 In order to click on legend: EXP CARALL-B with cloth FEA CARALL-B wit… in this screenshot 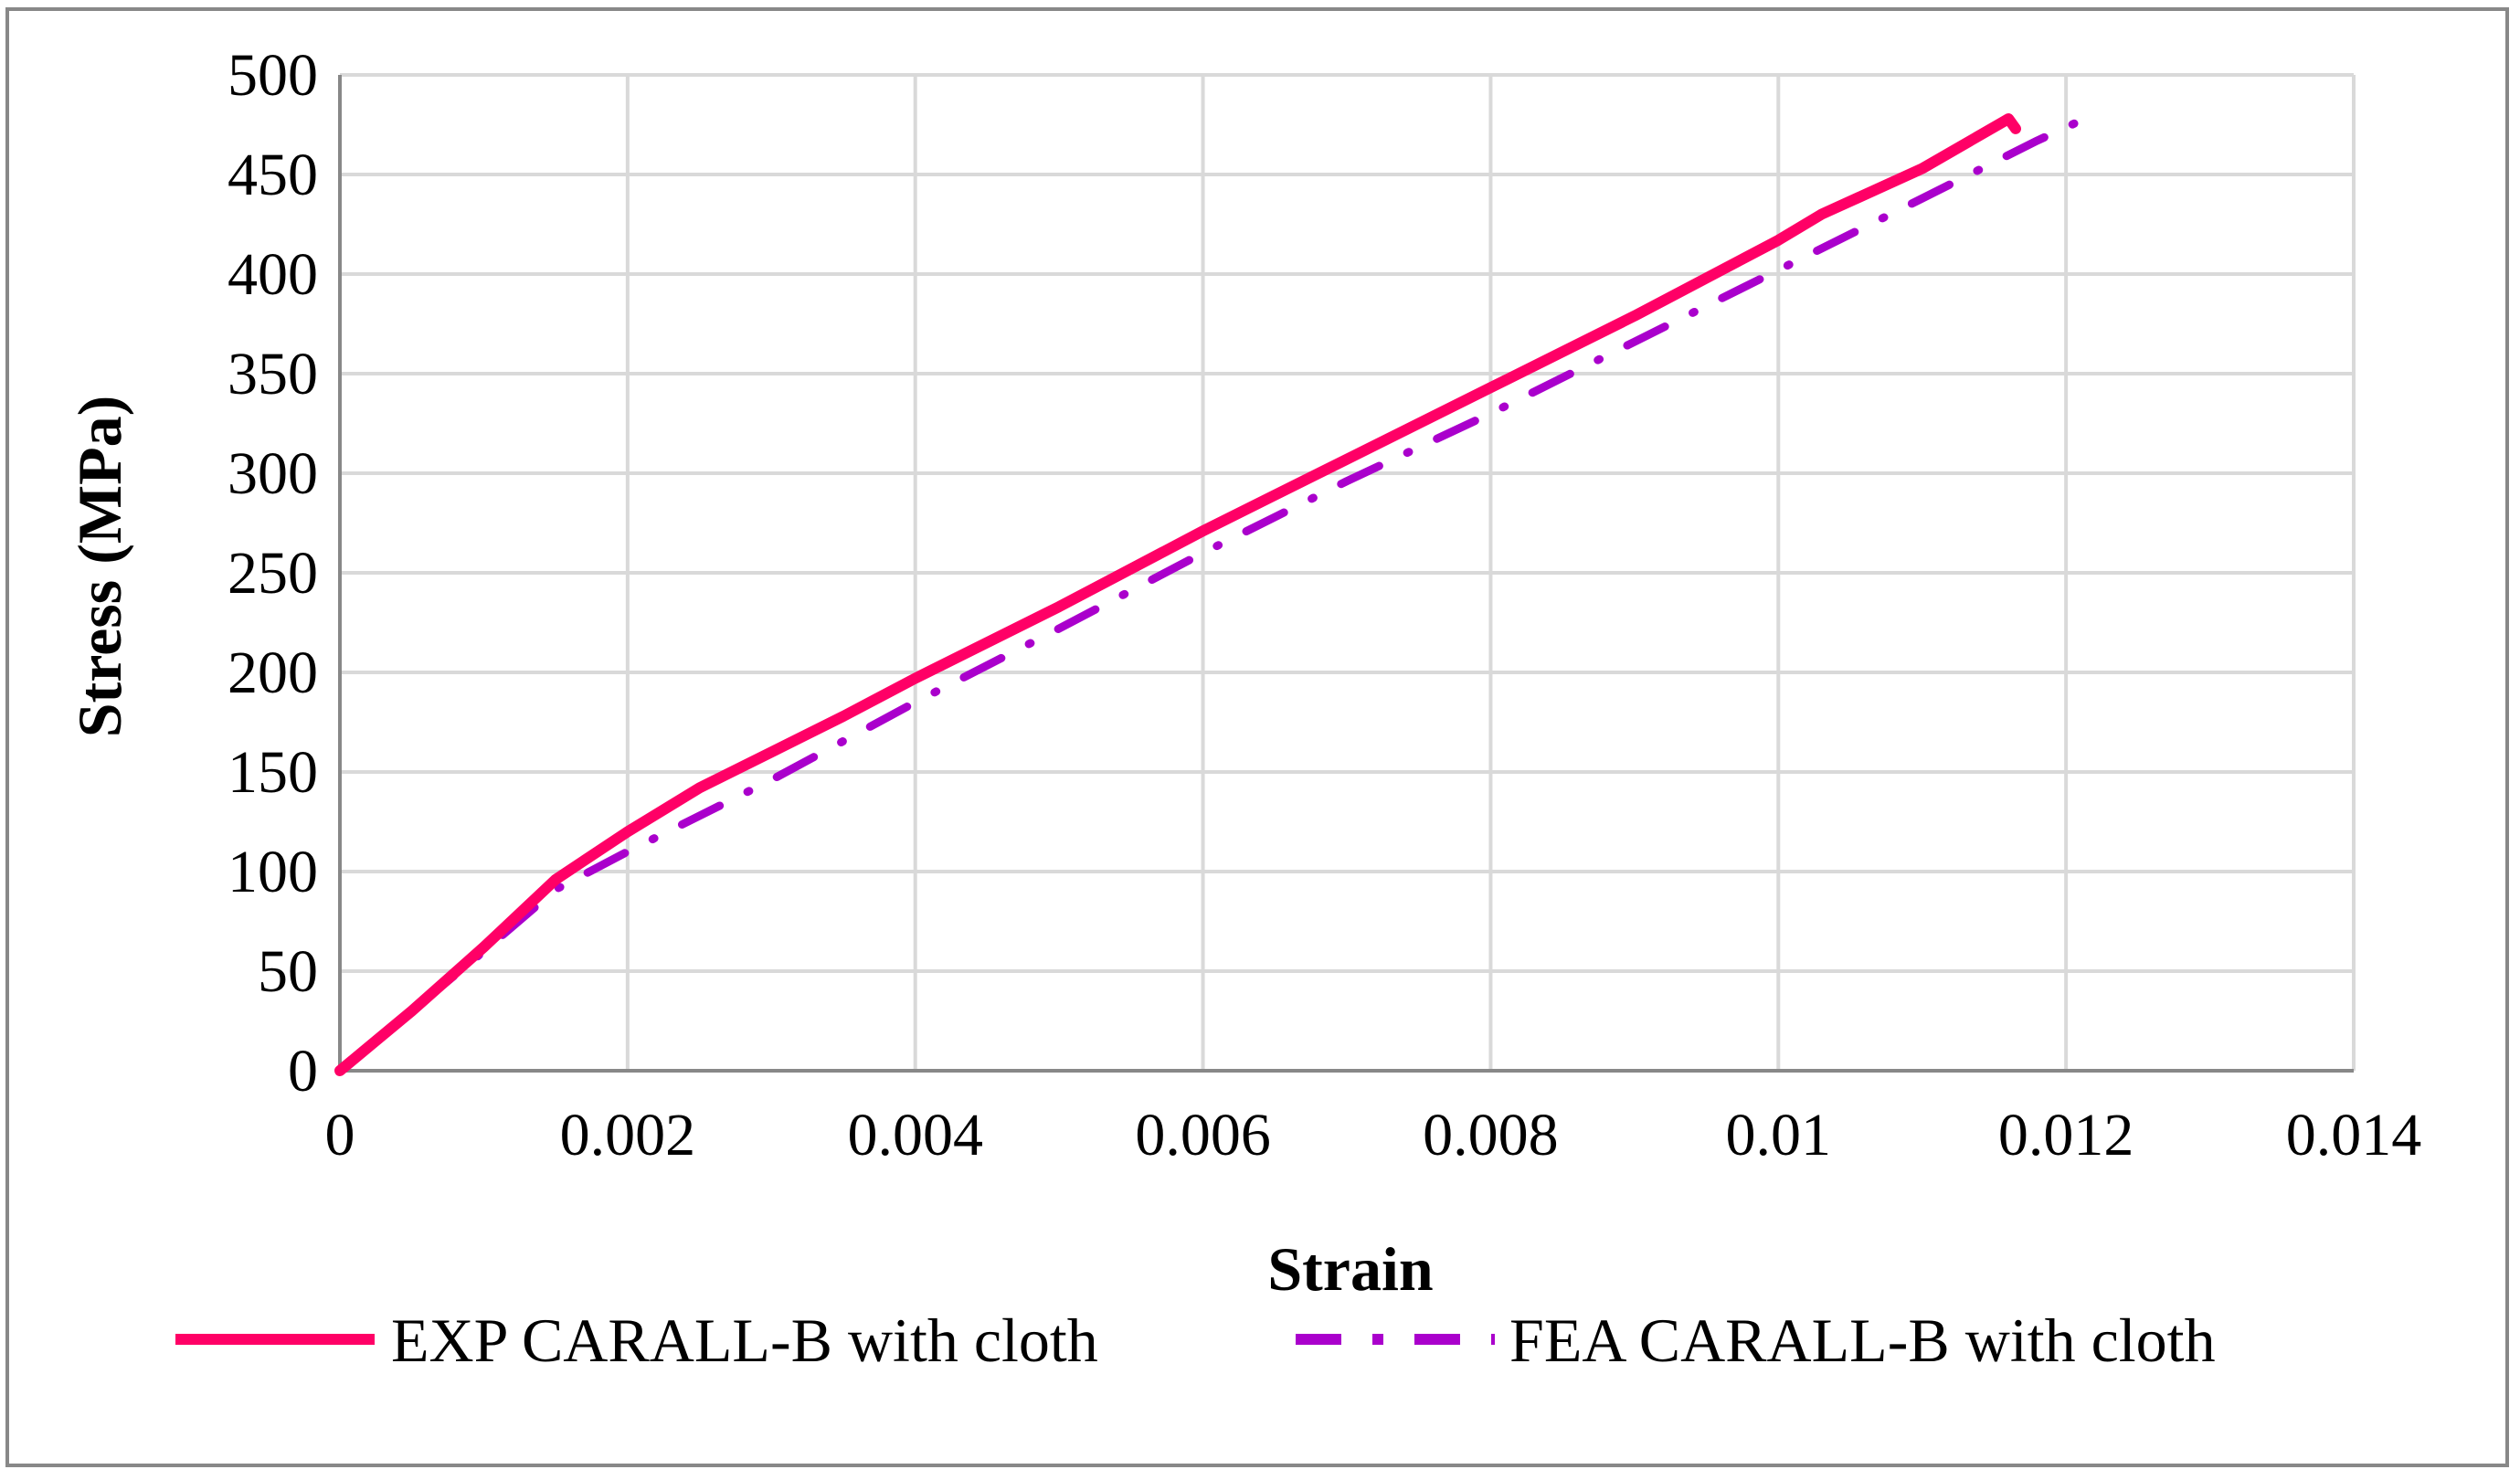, I will do `click(1196, 1340)`.